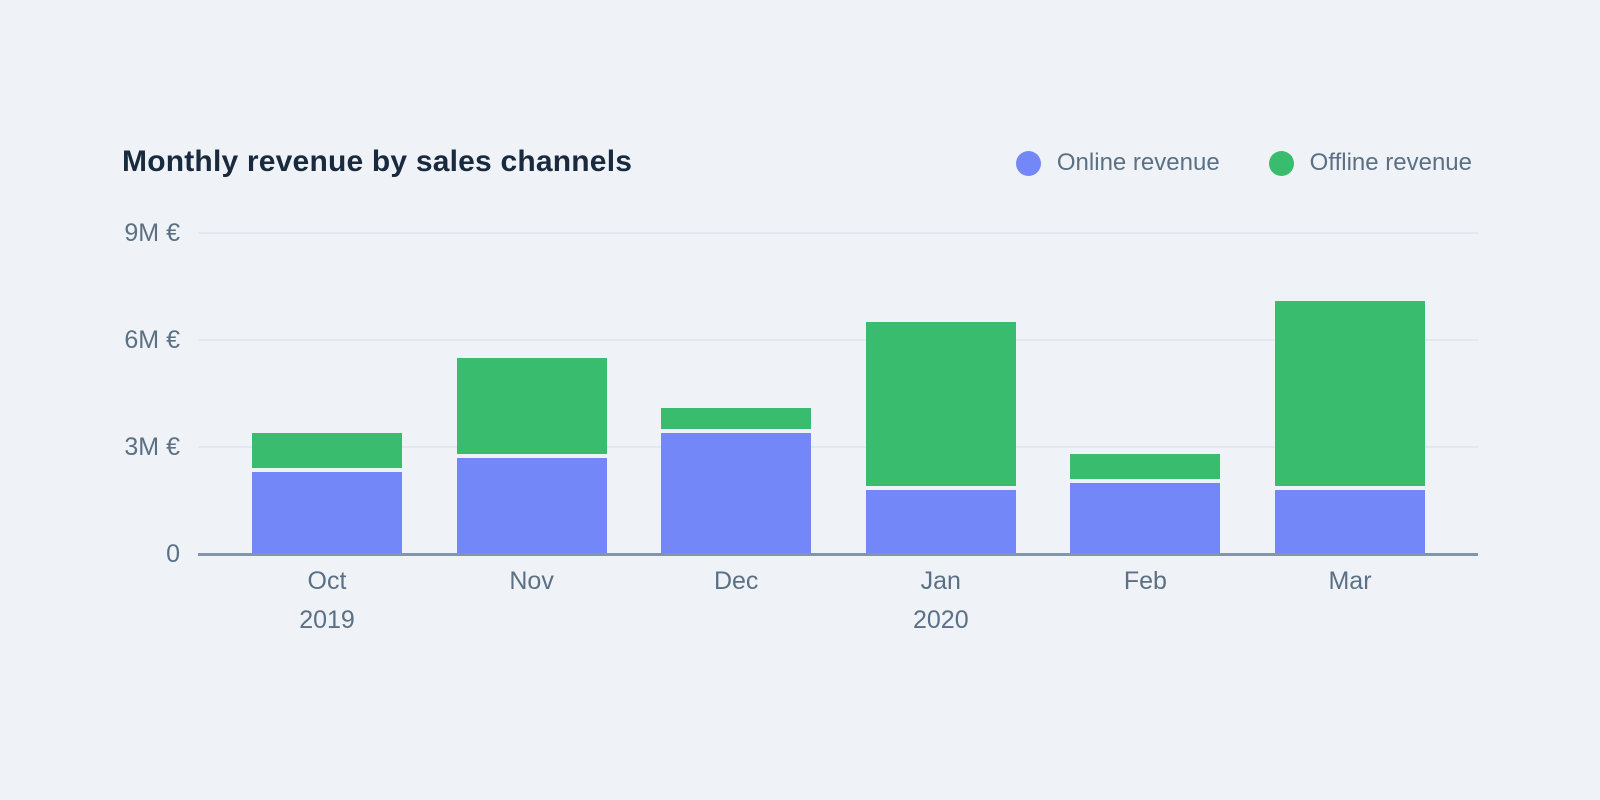 This screenshot has width=1600, height=800. Describe the element at coordinates (531, 581) in the screenshot. I see `x-tick-label-nov: Nov` at that location.